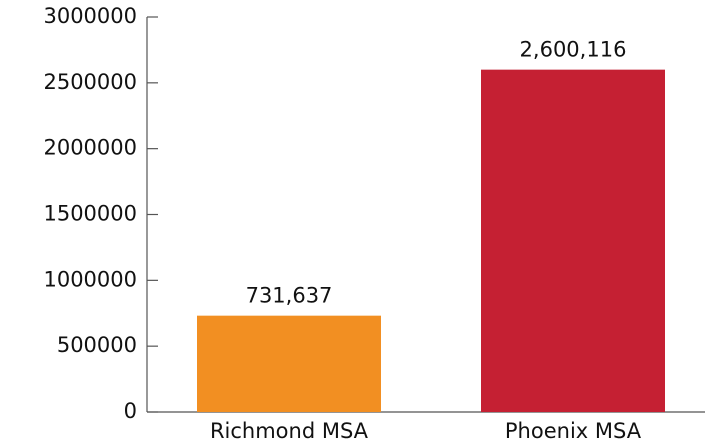 The image size is (705, 445). What do you see at coordinates (289, 296) in the screenshot?
I see `value-label: 731,637` at bounding box center [289, 296].